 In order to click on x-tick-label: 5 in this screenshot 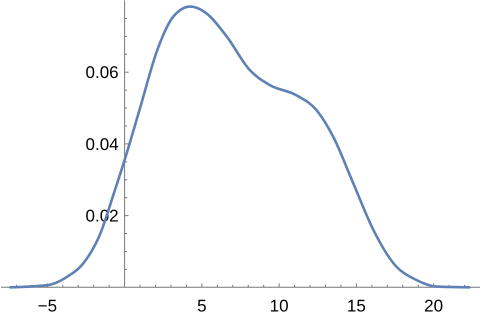, I will do `click(202, 306)`.